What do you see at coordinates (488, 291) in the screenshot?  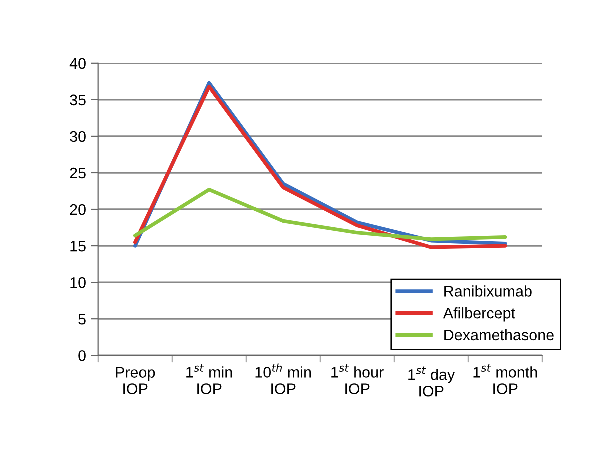 I see `legend-label: Ranibixumab` at bounding box center [488, 291].